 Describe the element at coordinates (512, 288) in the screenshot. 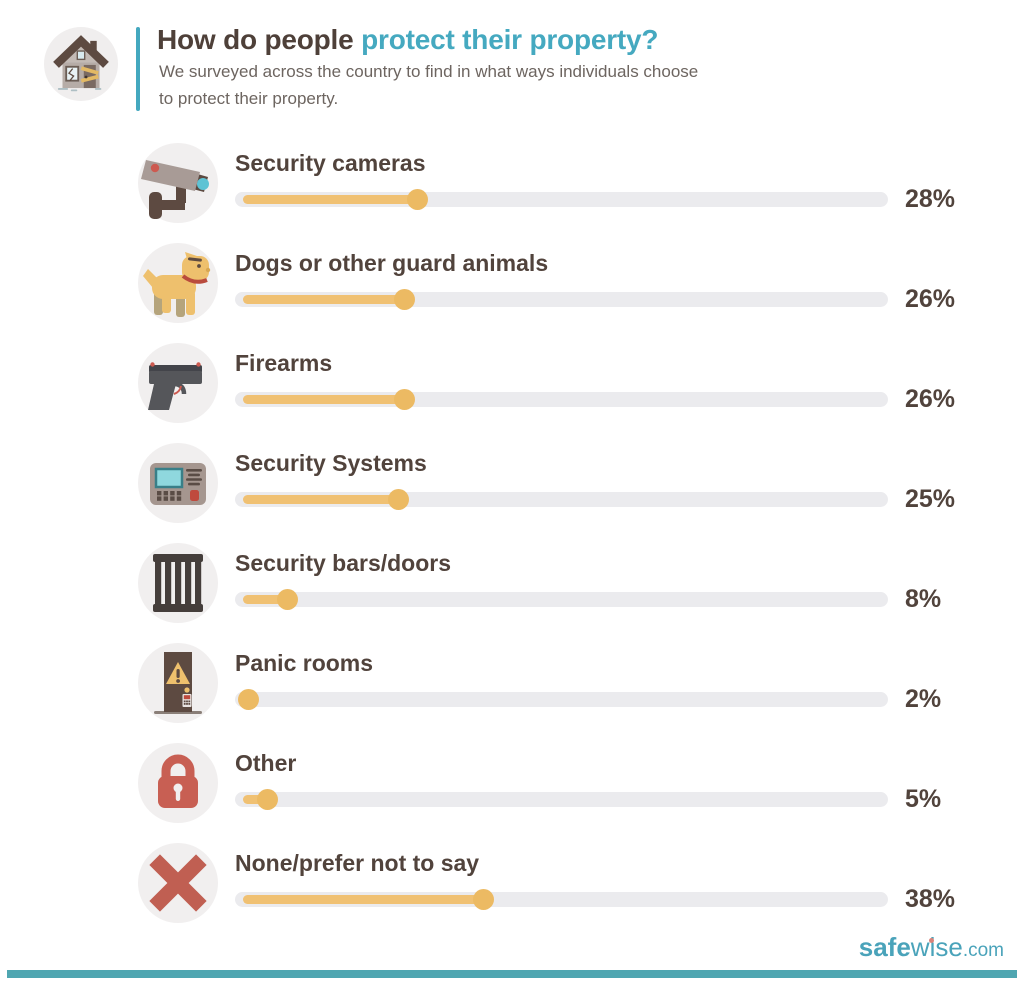

I see `chart-row-guard-animals: Dogs or other guard animals 26%` at that location.